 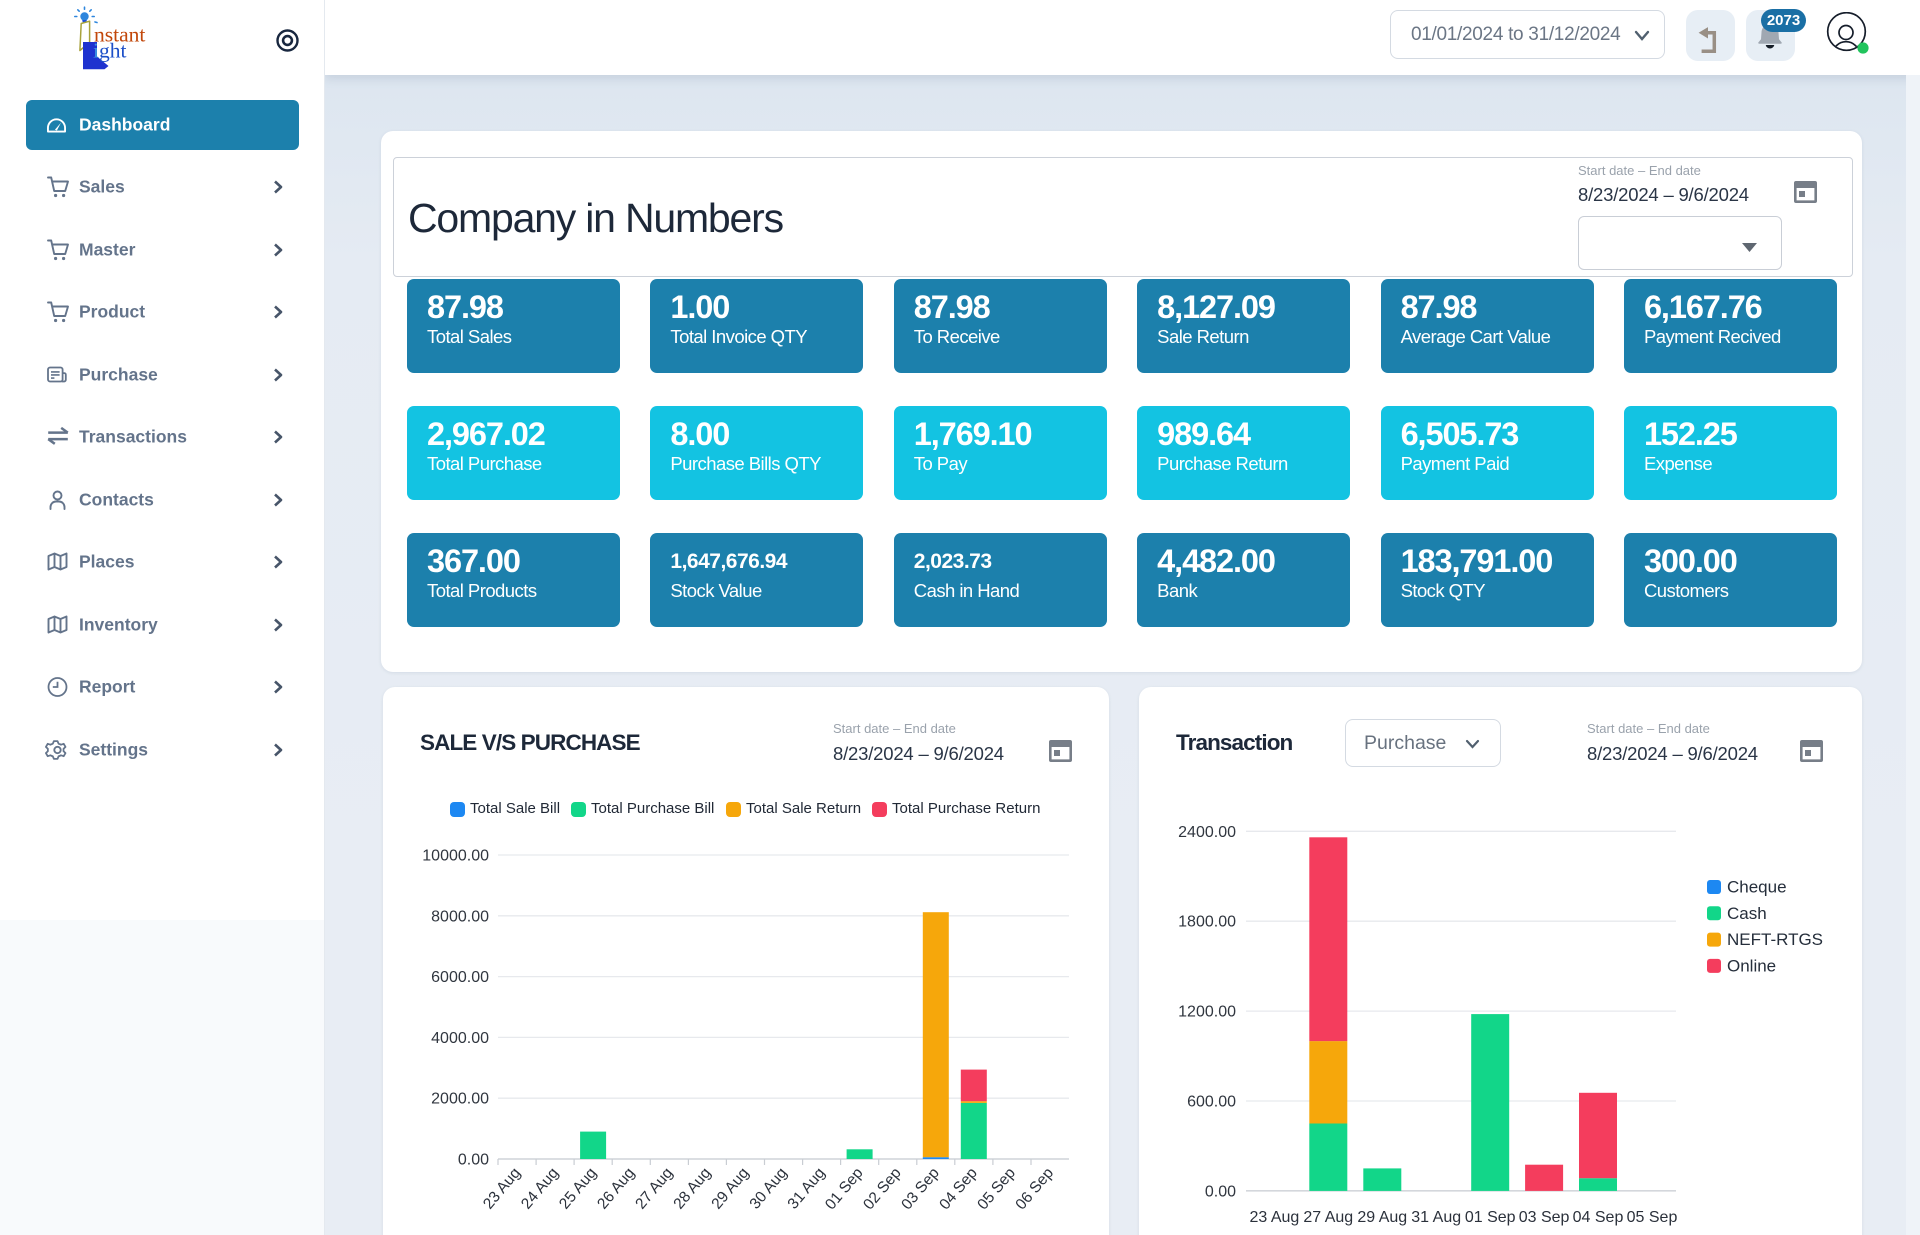 What do you see at coordinates (1747, 913) in the screenshot?
I see `svg-text: Cash` at bounding box center [1747, 913].